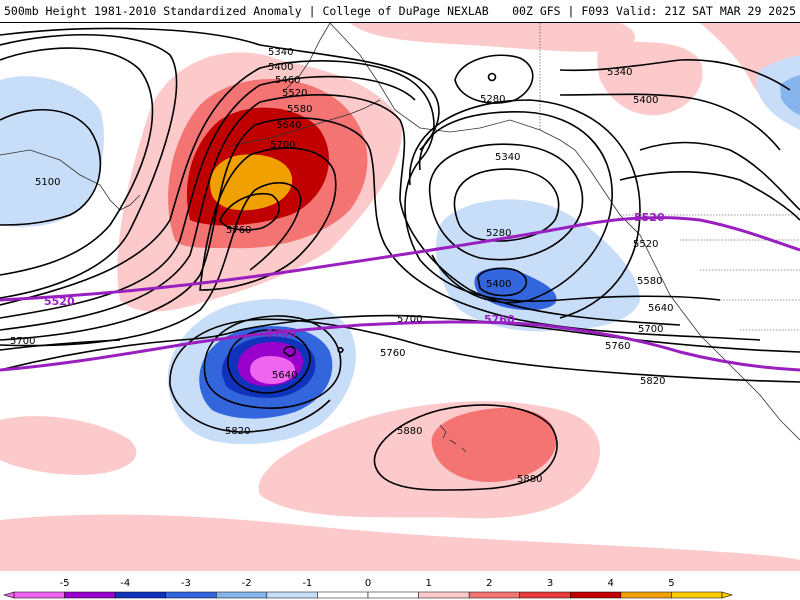 This screenshot has height=600, width=800. I want to click on label-5820-low: 5820, so click(237, 431).